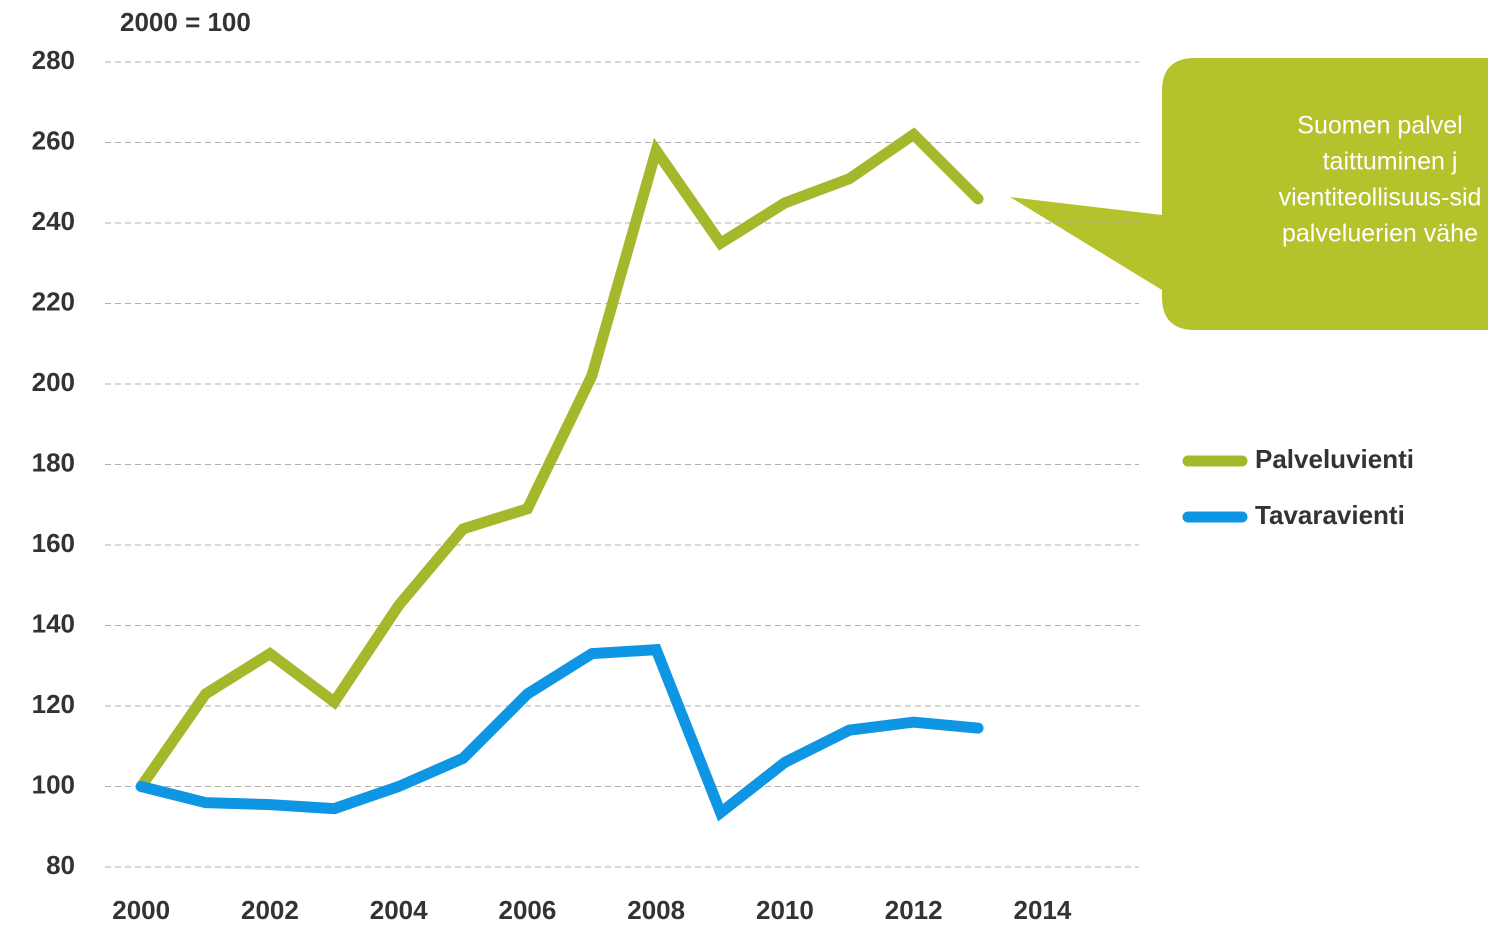  What do you see at coordinates (53, 462) in the screenshot?
I see `y-tick-label: 180` at bounding box center [53, 462].